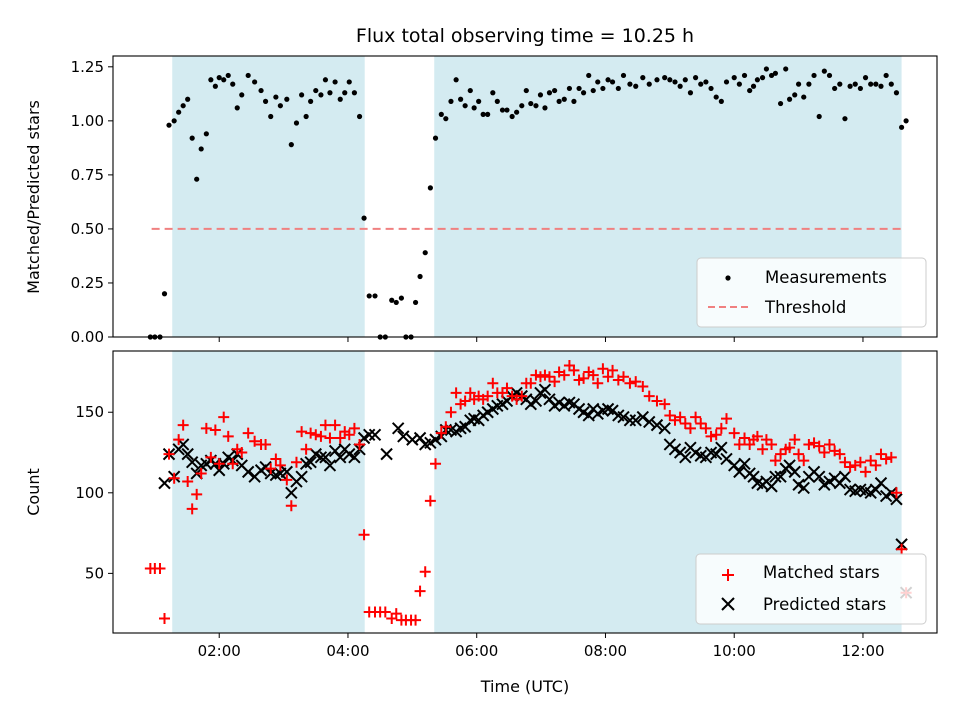 The image size is (960, 720). Describe the element at coordinates (821, 572) in the screenshot. I see `matched-legend-label: Matched stars` at that location.